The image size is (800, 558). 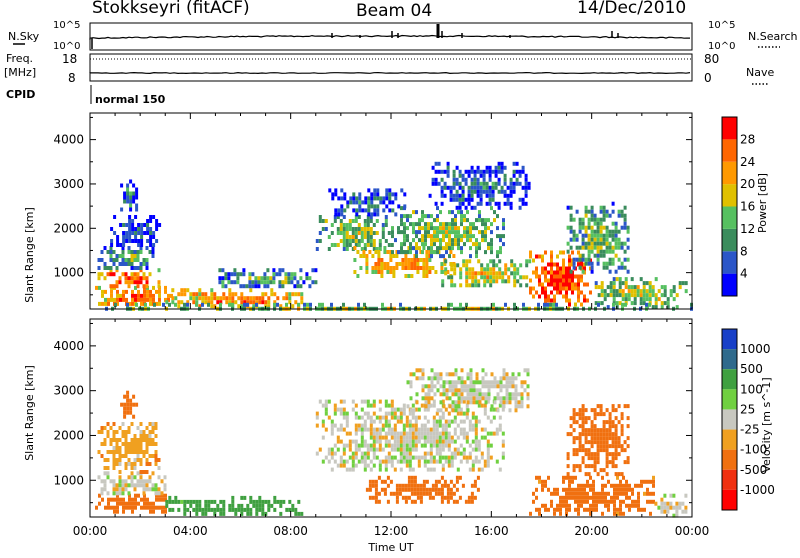 What do you see at coordinates (394, 11) in the screenshot?
I see `beam-title: Beam 04` at bounding box center [394, 11].